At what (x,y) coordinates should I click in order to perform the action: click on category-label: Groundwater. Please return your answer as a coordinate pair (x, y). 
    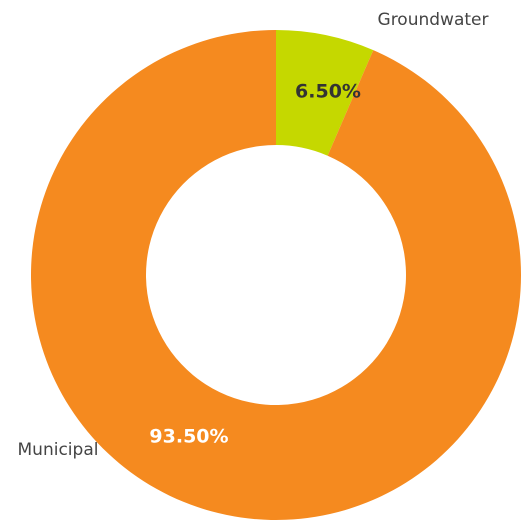
    Looking at the image, I should click on (433, 20).